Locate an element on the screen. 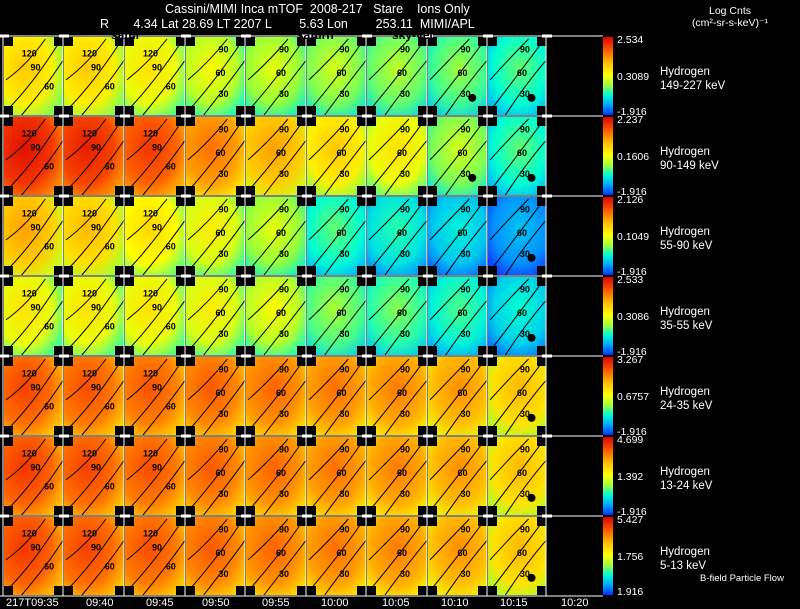 This screenshot has width=800, height=609. units-label: Log Cnts (cm²-sr-s-keV)⁻¹ is located at coordinates (730, 17).